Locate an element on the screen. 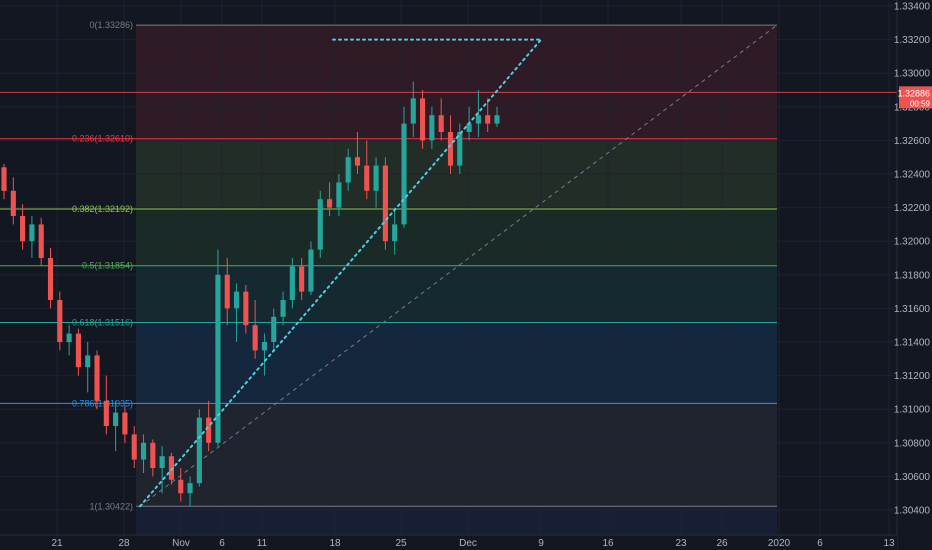  time-axis-tick-label: 18 is located at coordinates (335, 543).